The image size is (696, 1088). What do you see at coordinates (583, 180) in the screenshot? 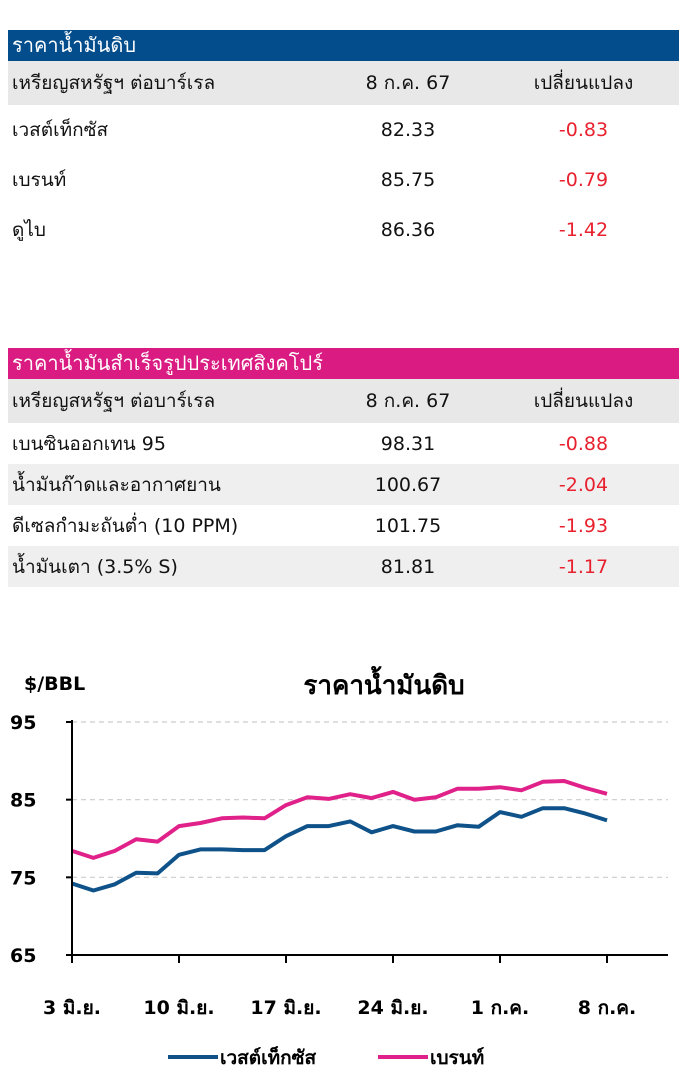
I see `row-change: -0.79` at bounding box center [583, 180].